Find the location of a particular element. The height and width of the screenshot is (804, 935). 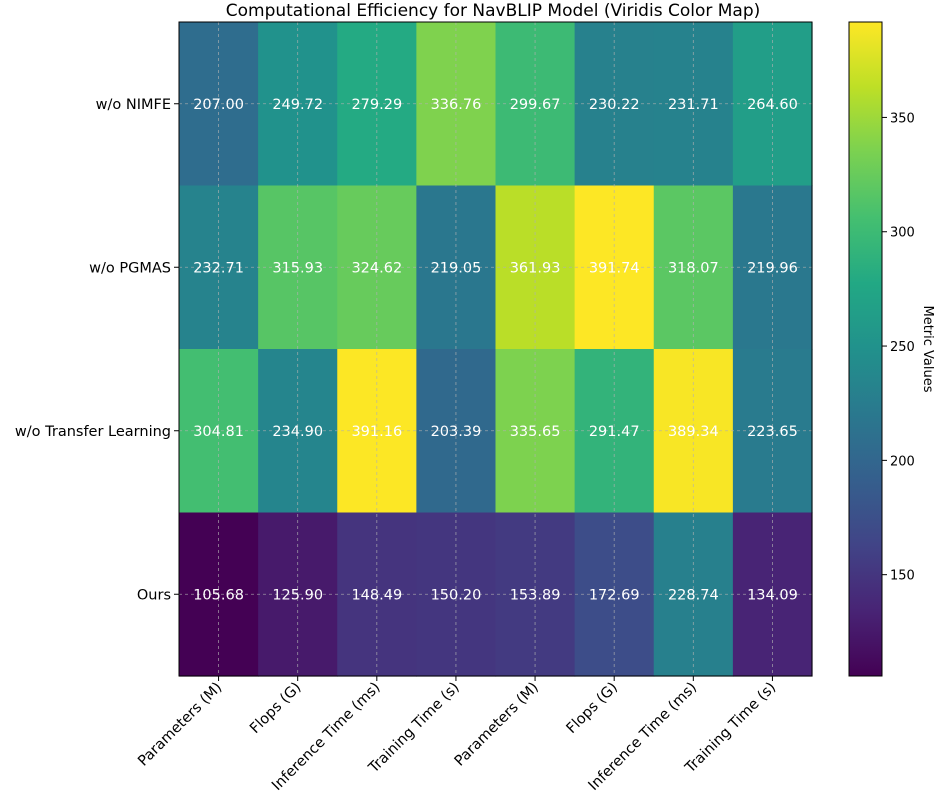

y-tick-label: Ours is located at coordinates (154, 595).